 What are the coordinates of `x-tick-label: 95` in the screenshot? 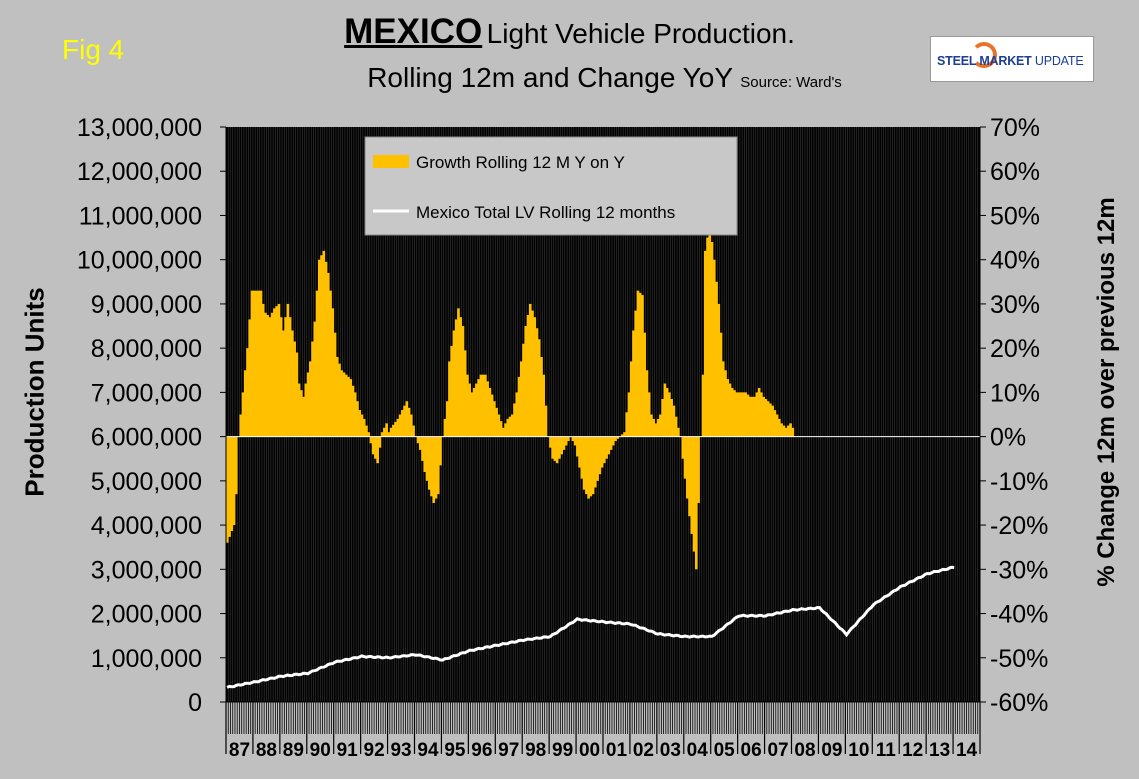 It's located at (455, 750).